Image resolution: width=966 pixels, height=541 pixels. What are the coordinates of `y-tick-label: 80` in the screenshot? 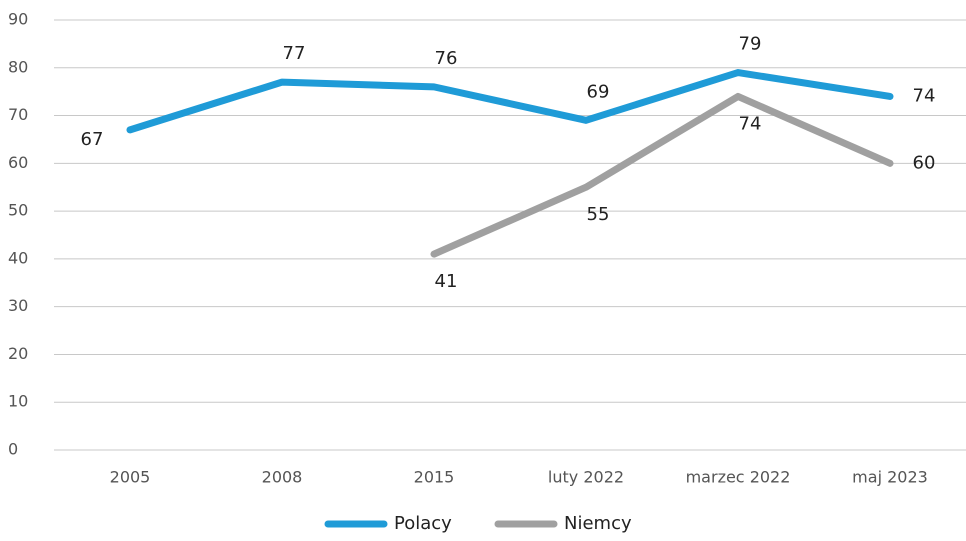 It's located at (18, 66).